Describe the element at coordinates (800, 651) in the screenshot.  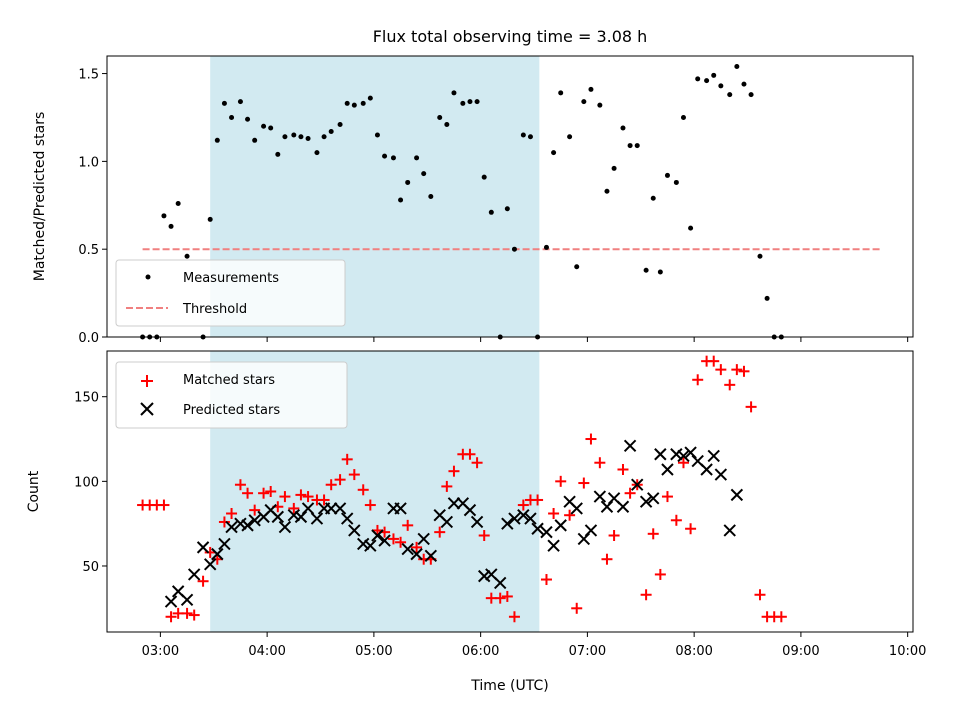
I see `x-tick-label: 09:00` at that location.